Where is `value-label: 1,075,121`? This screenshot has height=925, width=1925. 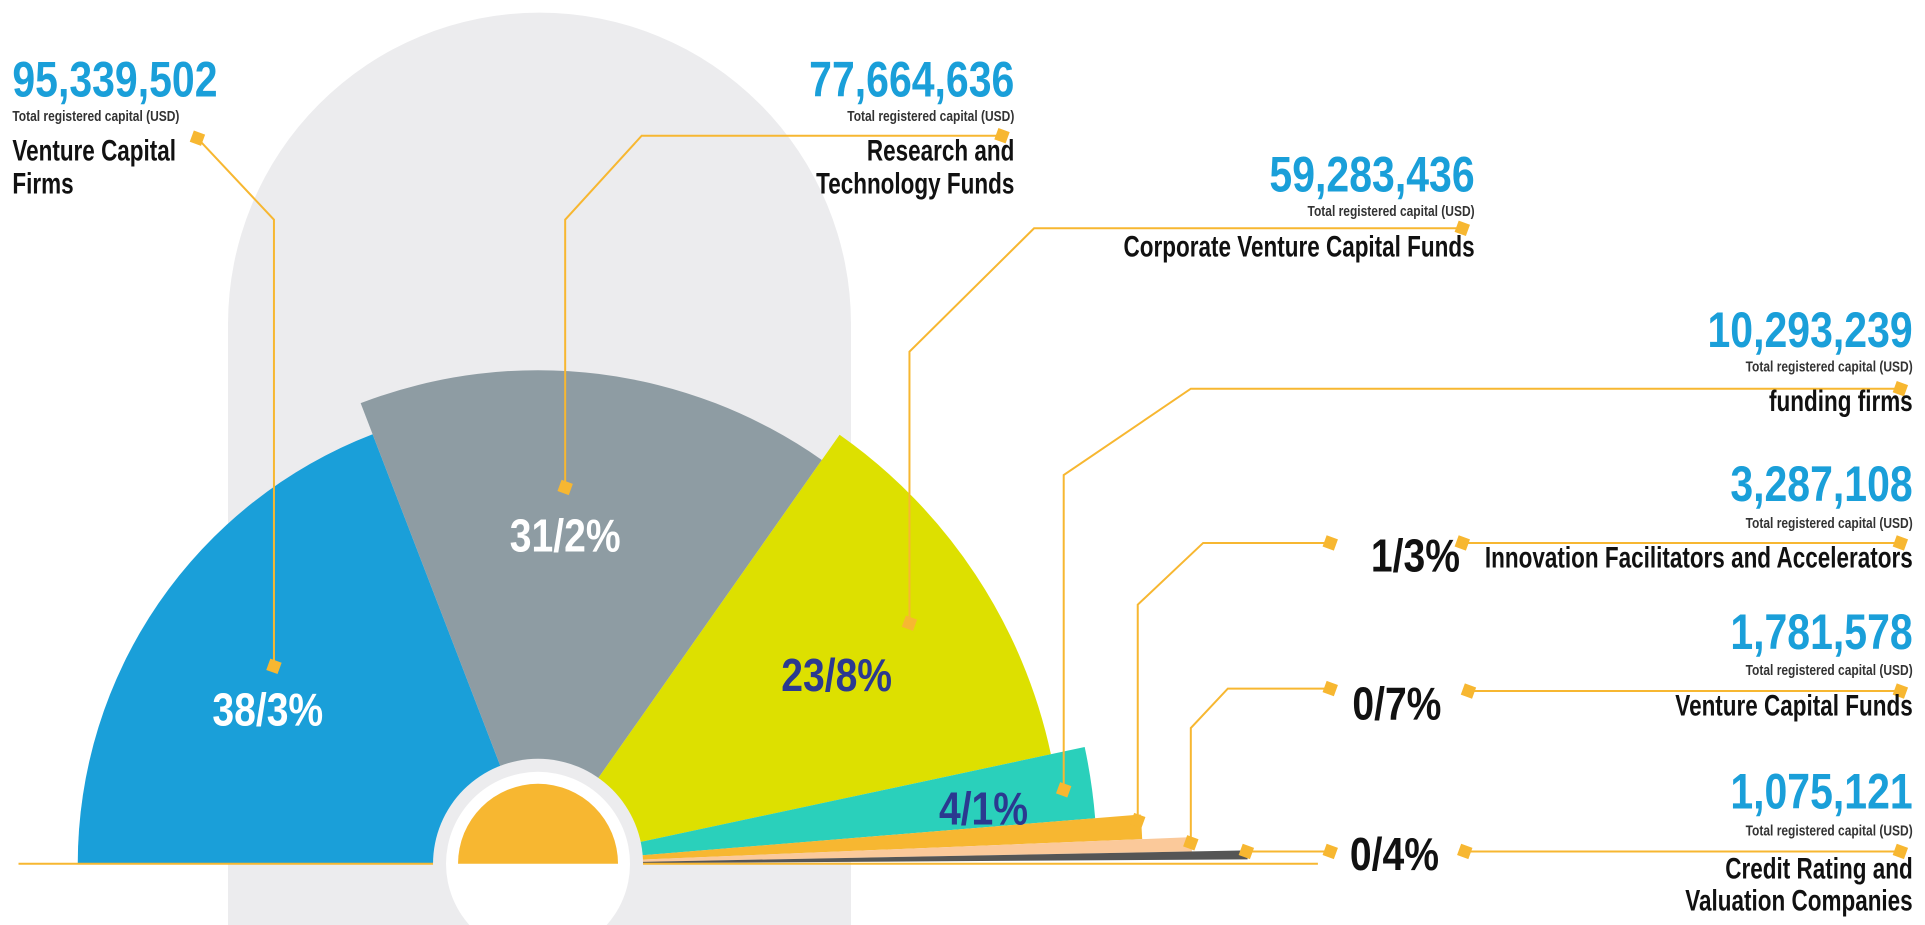
value-label: 1,075,121 is located at coordinates (1821, 791).